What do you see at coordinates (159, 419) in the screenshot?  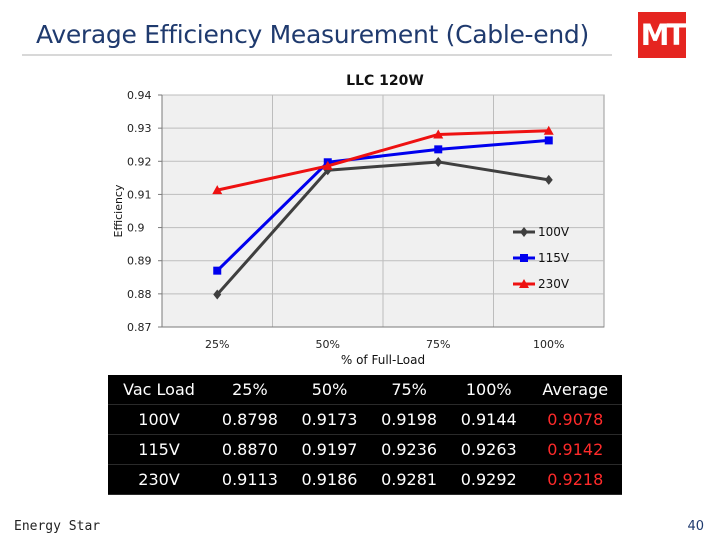 I see `table-cell: 100V` at bounding box center [159, 419].